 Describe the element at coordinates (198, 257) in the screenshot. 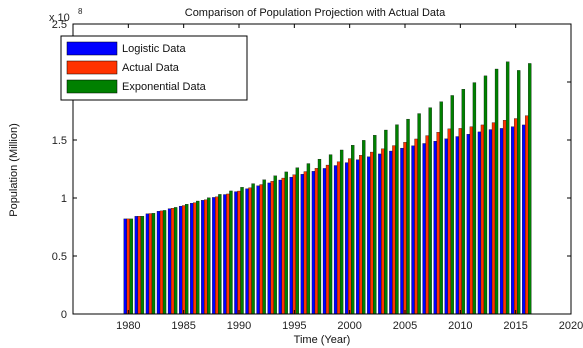

I see `bar-exponential-data-1986` at that location.